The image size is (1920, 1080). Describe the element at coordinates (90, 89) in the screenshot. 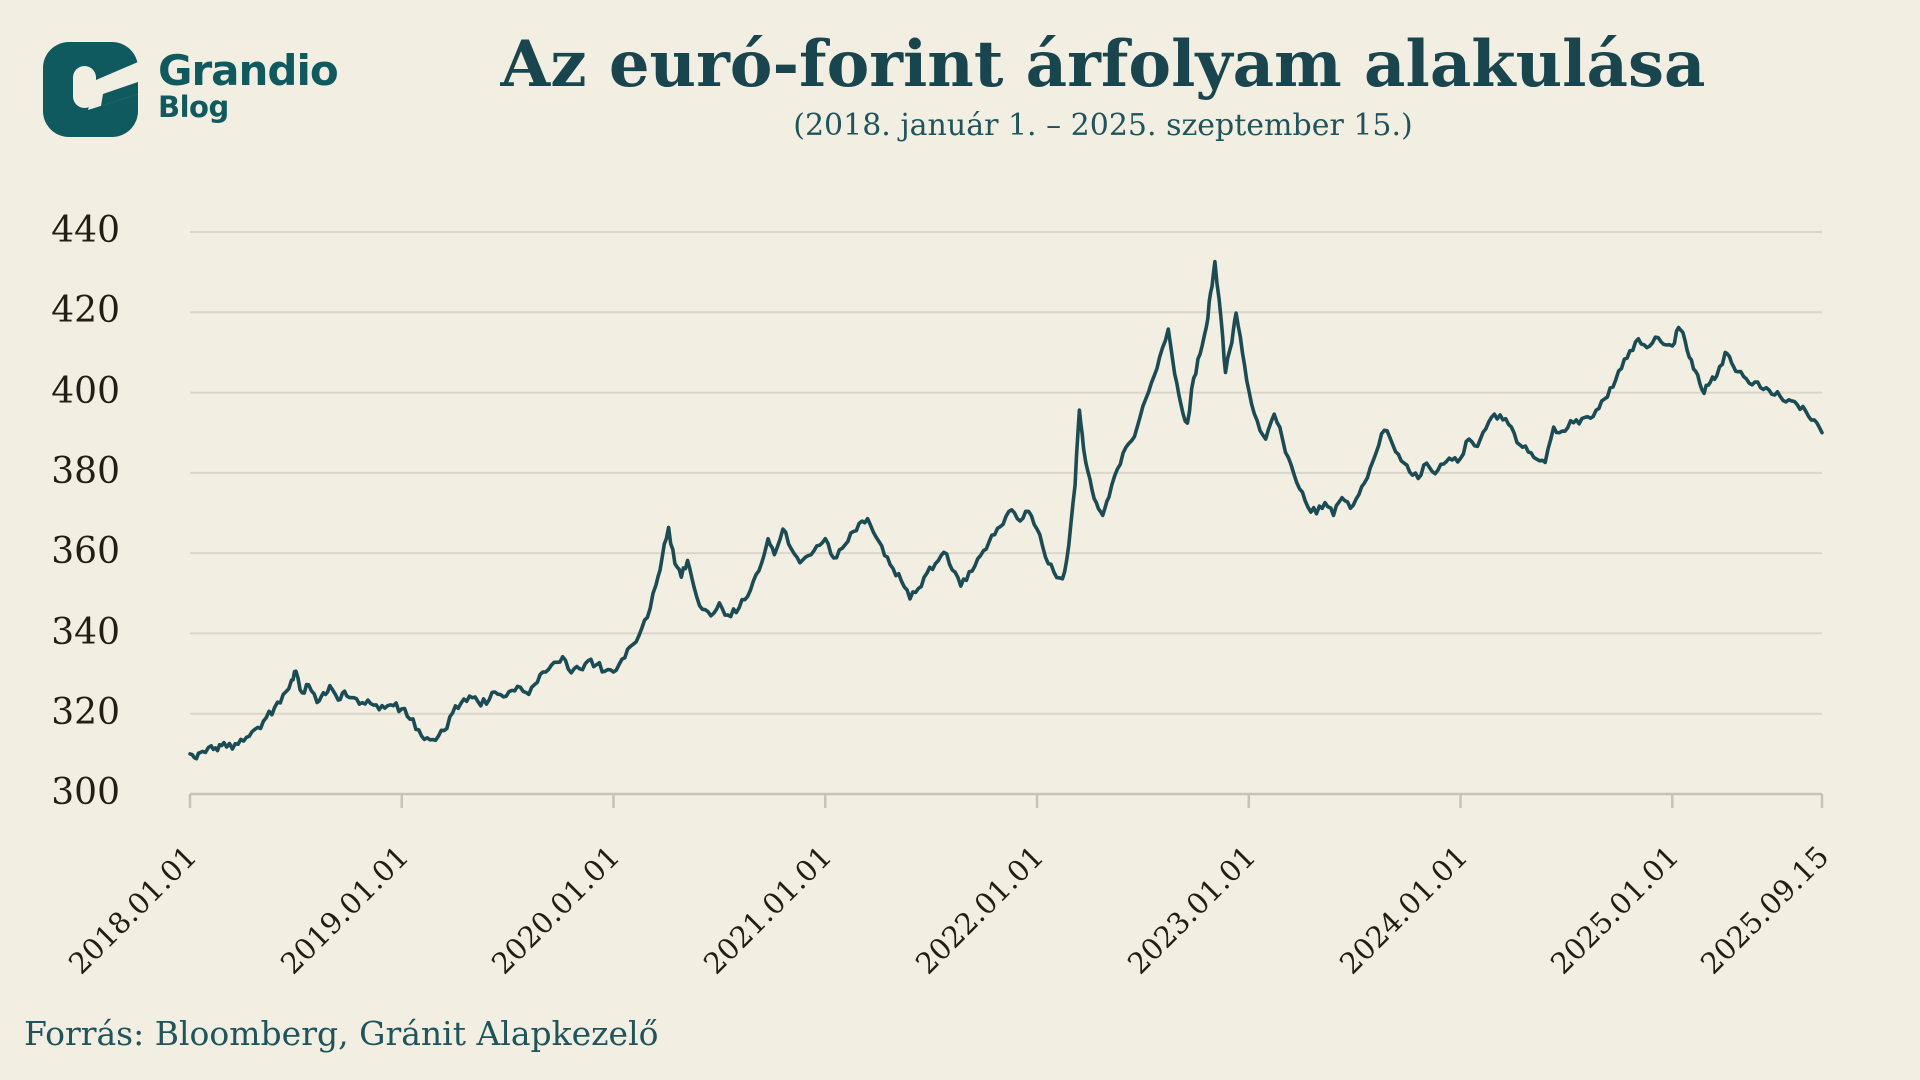

I see `grandio-logo-icon` at that location.